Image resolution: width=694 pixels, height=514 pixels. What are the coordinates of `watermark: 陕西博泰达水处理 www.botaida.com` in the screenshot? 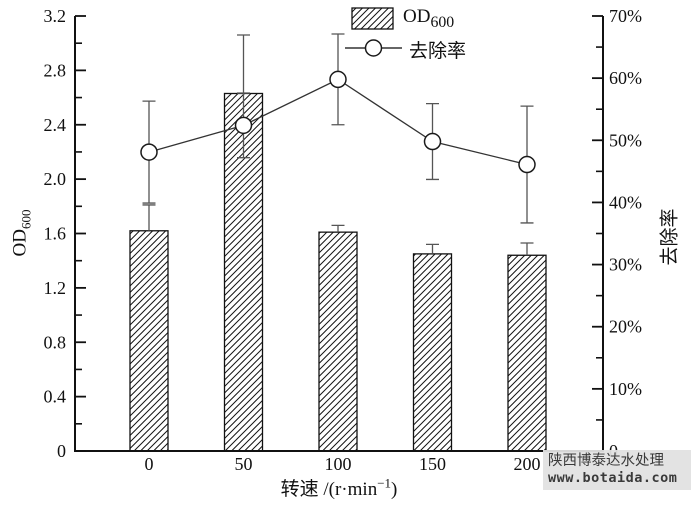 It's located at (617, 470).